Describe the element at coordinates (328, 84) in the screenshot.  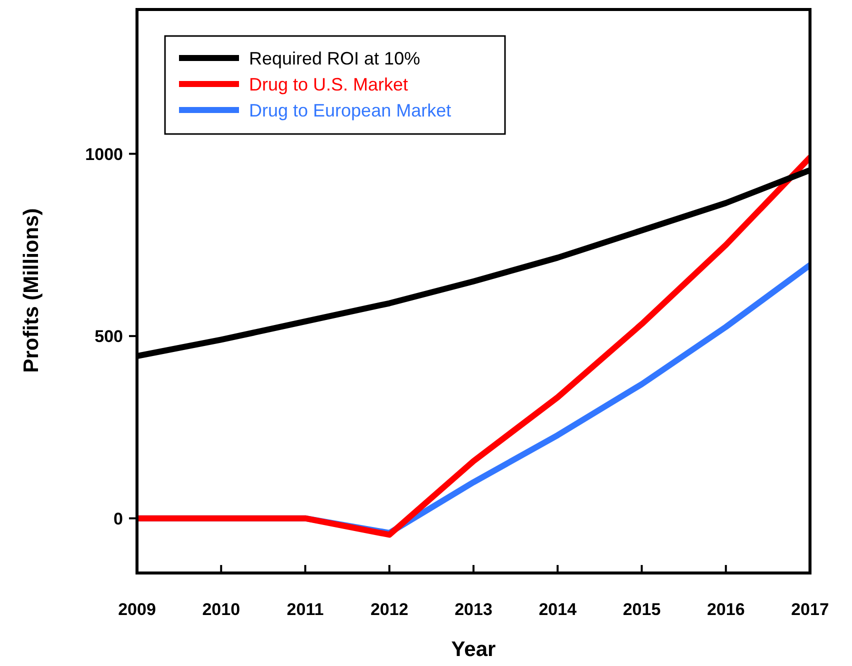
I see `legend-label: Drug to U.S. Market` at that location.